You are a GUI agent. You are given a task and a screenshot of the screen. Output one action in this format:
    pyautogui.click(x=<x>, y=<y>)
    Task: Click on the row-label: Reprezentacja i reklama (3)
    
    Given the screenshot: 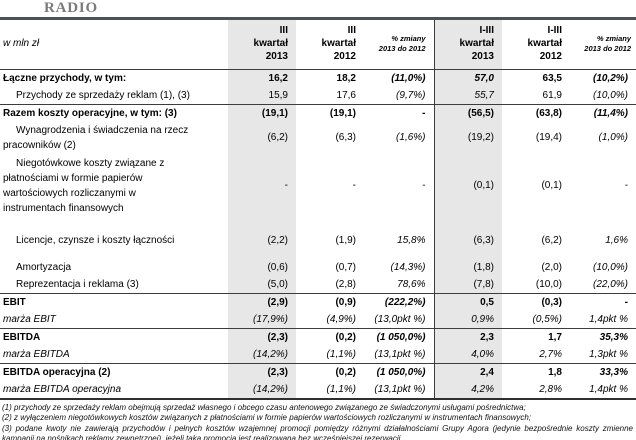 What is the action you would take?
    pyautogui.click(x=77, y=284)
    